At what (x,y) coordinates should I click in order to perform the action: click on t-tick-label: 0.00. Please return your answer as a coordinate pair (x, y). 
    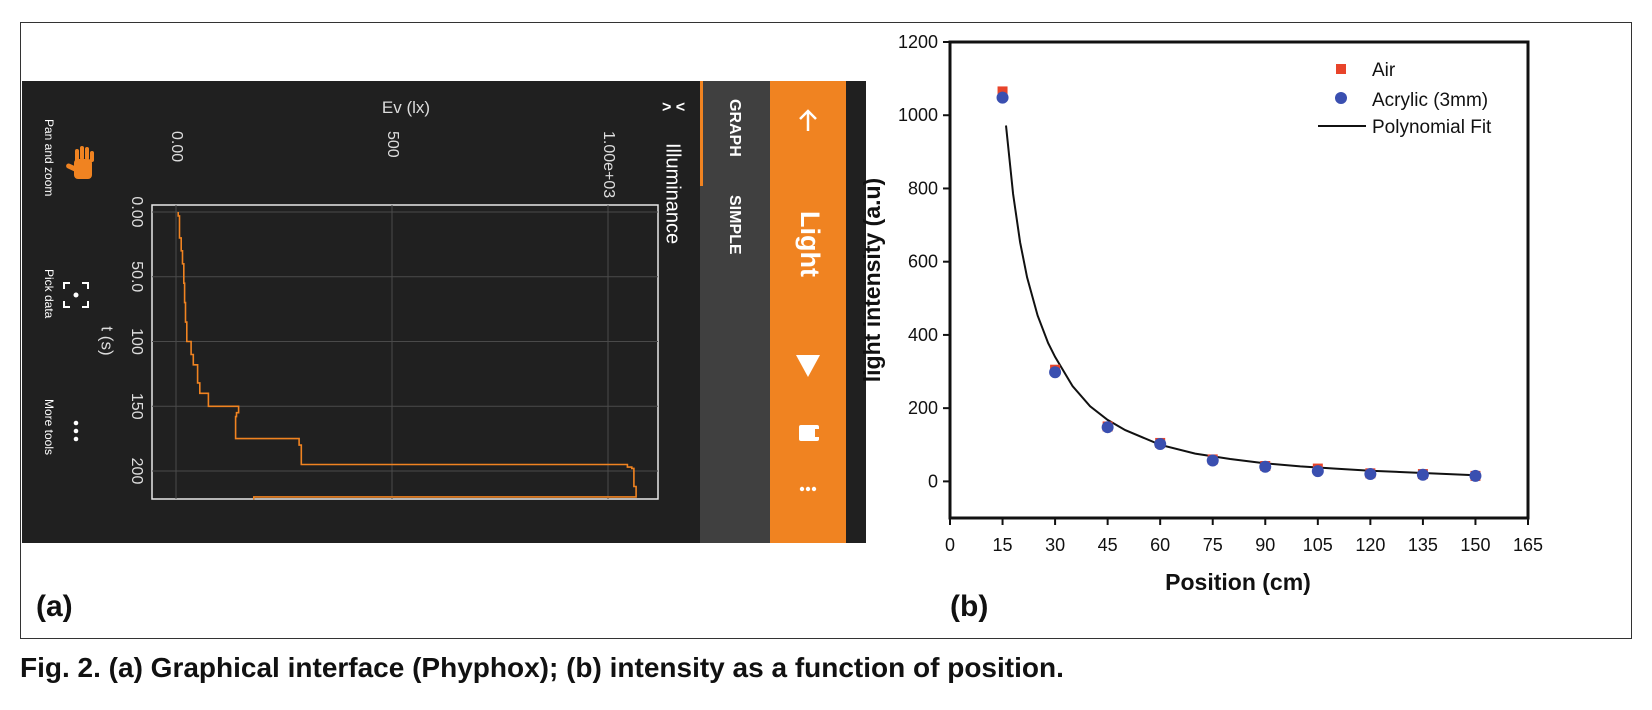
    Looking at the image, I should click on (136, 211).